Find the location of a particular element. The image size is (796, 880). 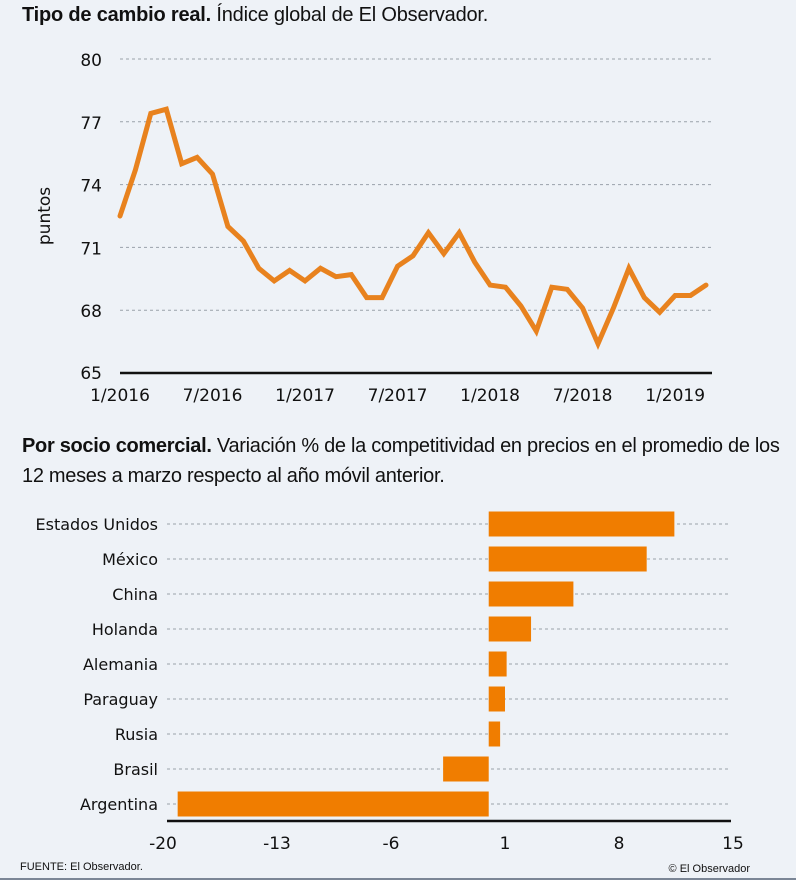

bar-paraguay is located at coordinates (496, 699).